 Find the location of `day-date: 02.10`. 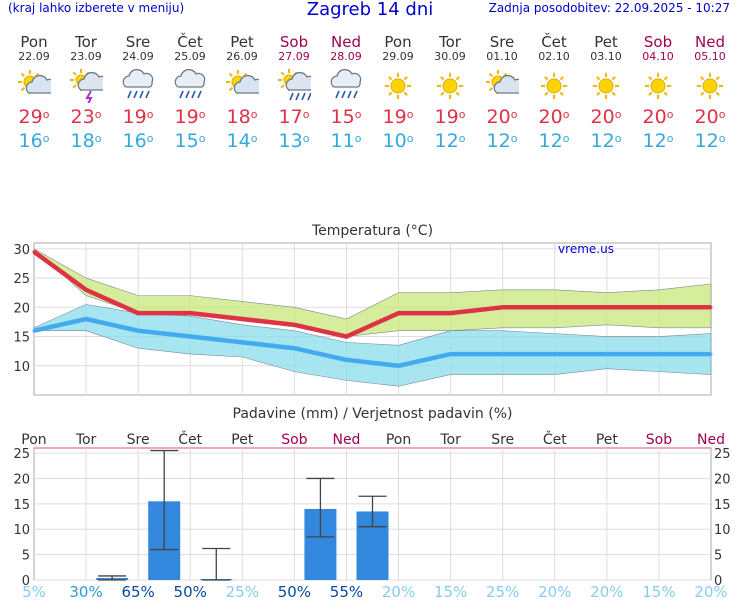

day-date: 02.10 is located at coordinates (554, 56).